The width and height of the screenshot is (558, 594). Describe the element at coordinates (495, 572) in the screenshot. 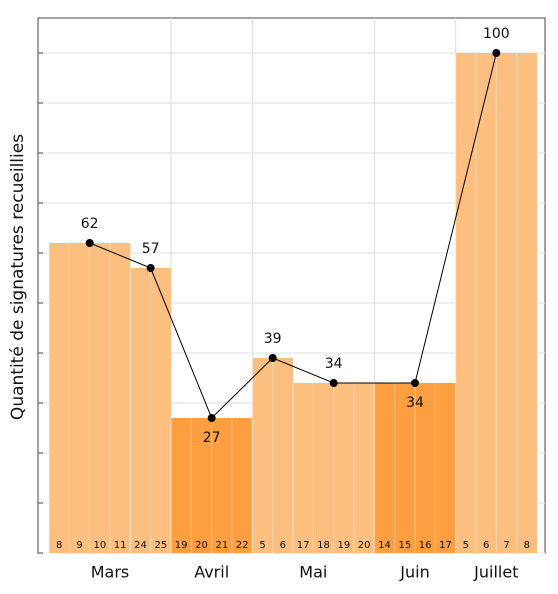

I see `month-label: Juillet` at that location.